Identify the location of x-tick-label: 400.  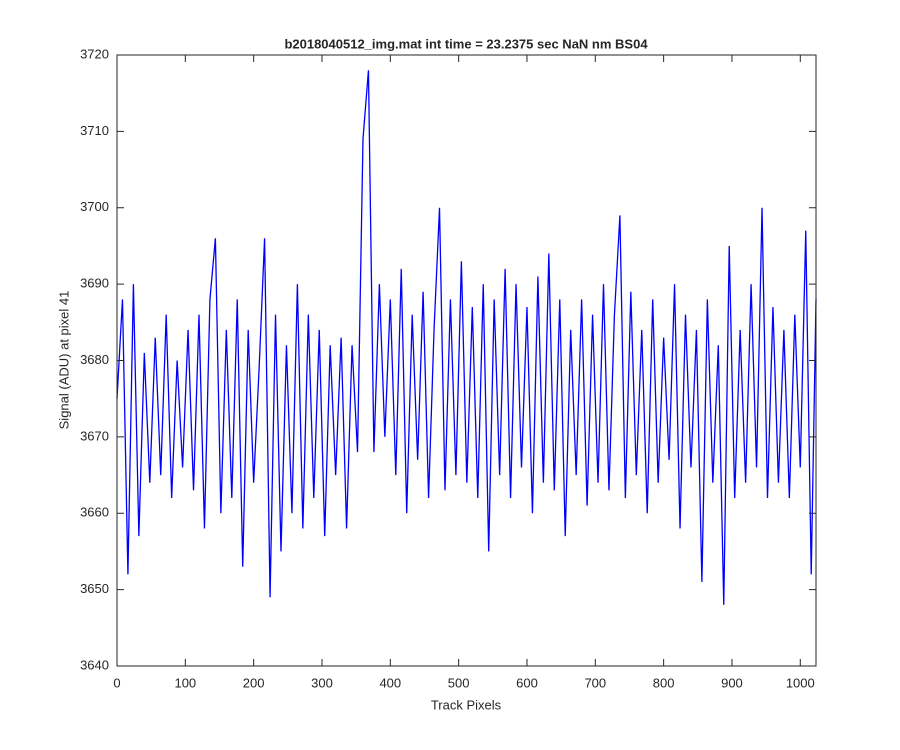
(390, 682).